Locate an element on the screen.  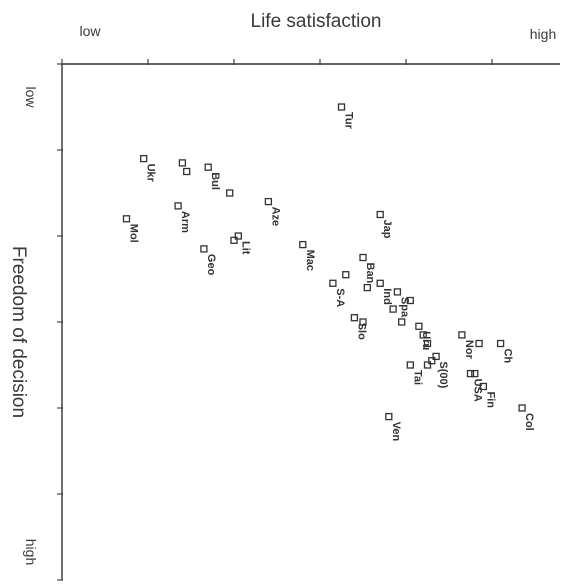
point-label: S(00) is located at coordinates (443, 374).